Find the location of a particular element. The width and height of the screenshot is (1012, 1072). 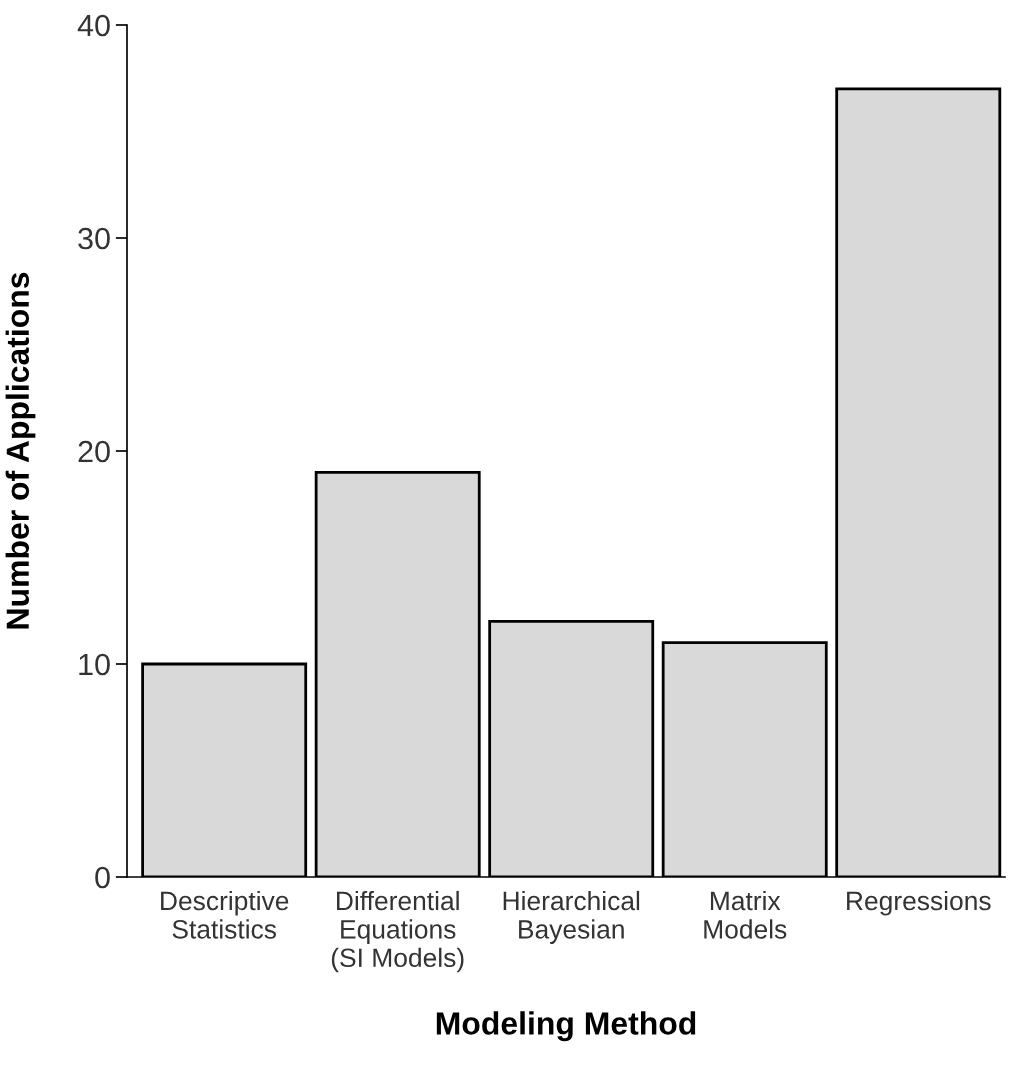

x-tick-label: Differential Equations (SI Models) is located at coordinates (397, 931).